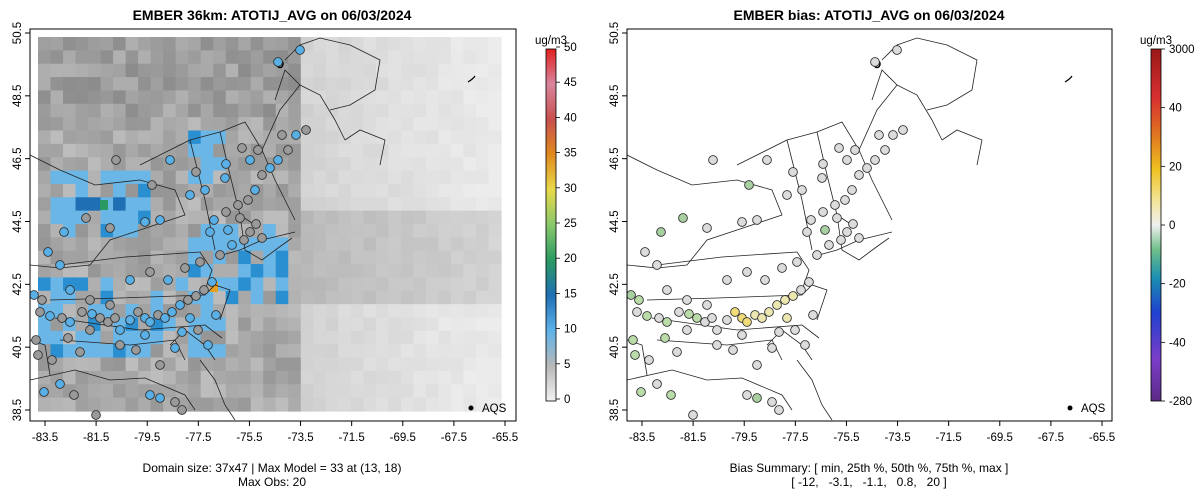  What do you see at coordinates (570, 224) in the screenshot?
I see `colorbar-tick-label: 25` at bounding box center [570, 224].